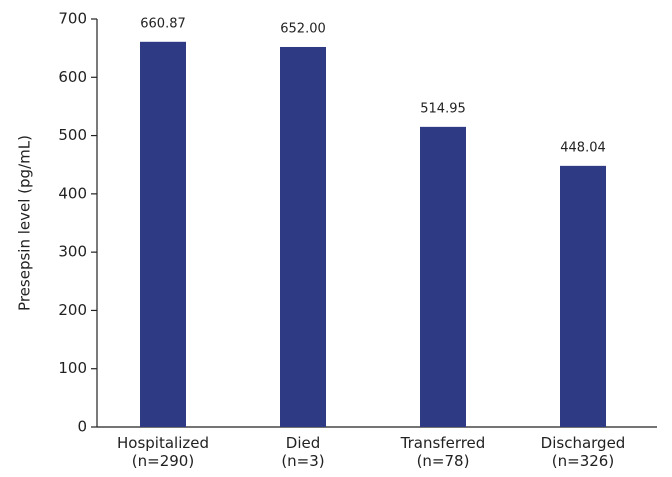 This screenshot has width=672, height=477. Describe the element at coordinates (72, 193) in the screenshot. I see `y-tick-label: 400` at that location.